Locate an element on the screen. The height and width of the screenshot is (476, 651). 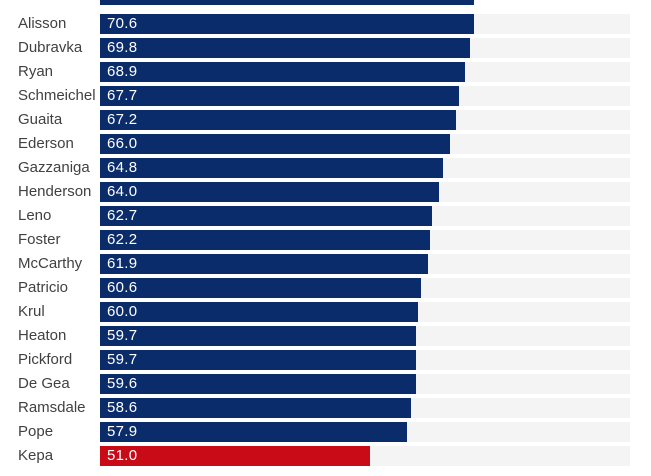
bar-value-label: 70.6 is located at coordinates (122, 23).